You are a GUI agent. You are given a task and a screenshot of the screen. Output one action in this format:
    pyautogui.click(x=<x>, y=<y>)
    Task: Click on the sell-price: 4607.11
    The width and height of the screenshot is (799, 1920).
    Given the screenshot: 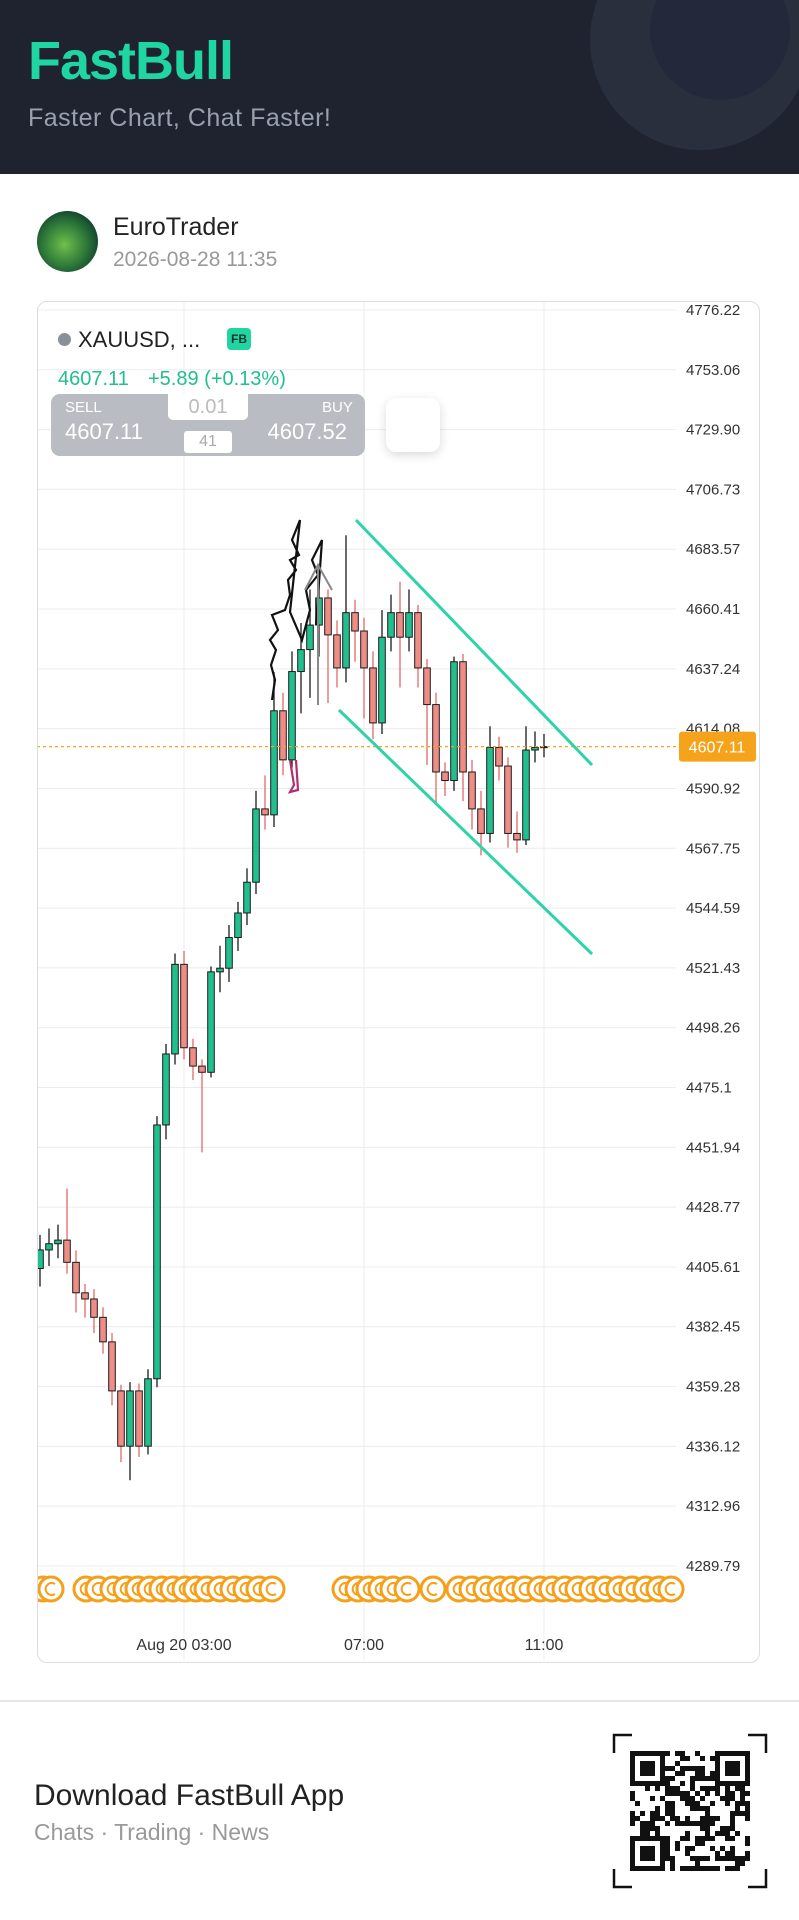 What is the action you would take?
    pyautogui.click(x=104, y=431)
    